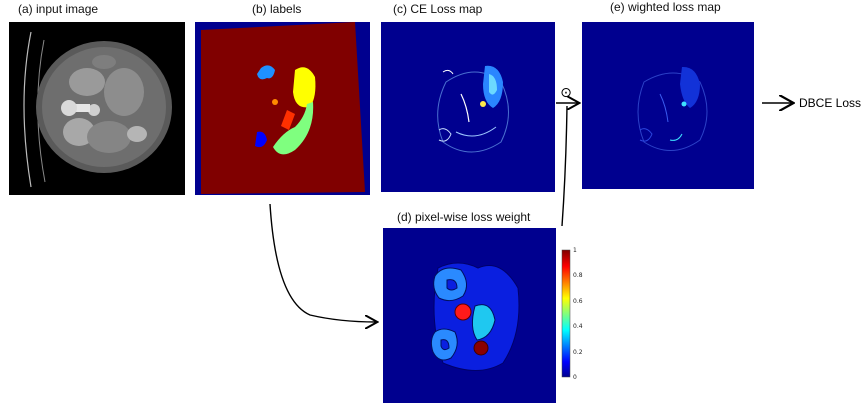 This screenshot has width=865, height=406. Describe the element at coordinates (97, 108) in the screenshot. I see `input-image-panel` at that location.